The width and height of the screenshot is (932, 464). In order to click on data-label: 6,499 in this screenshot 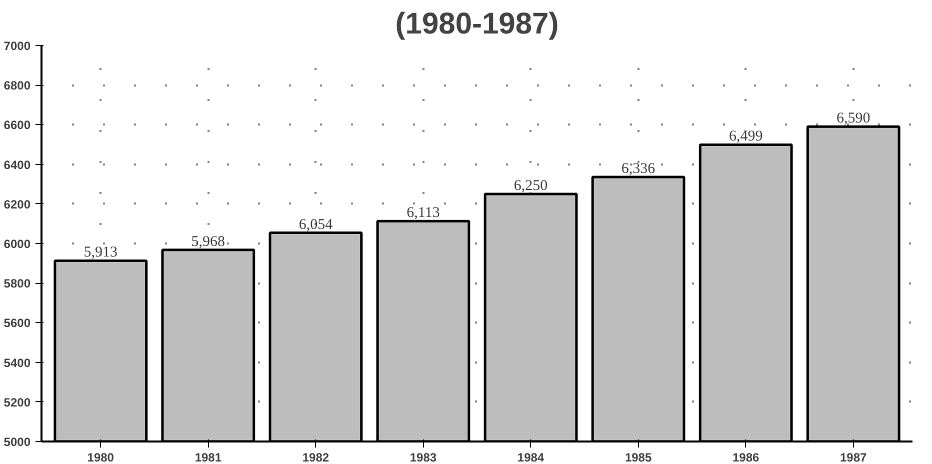, I will do `click(745, 136)`.